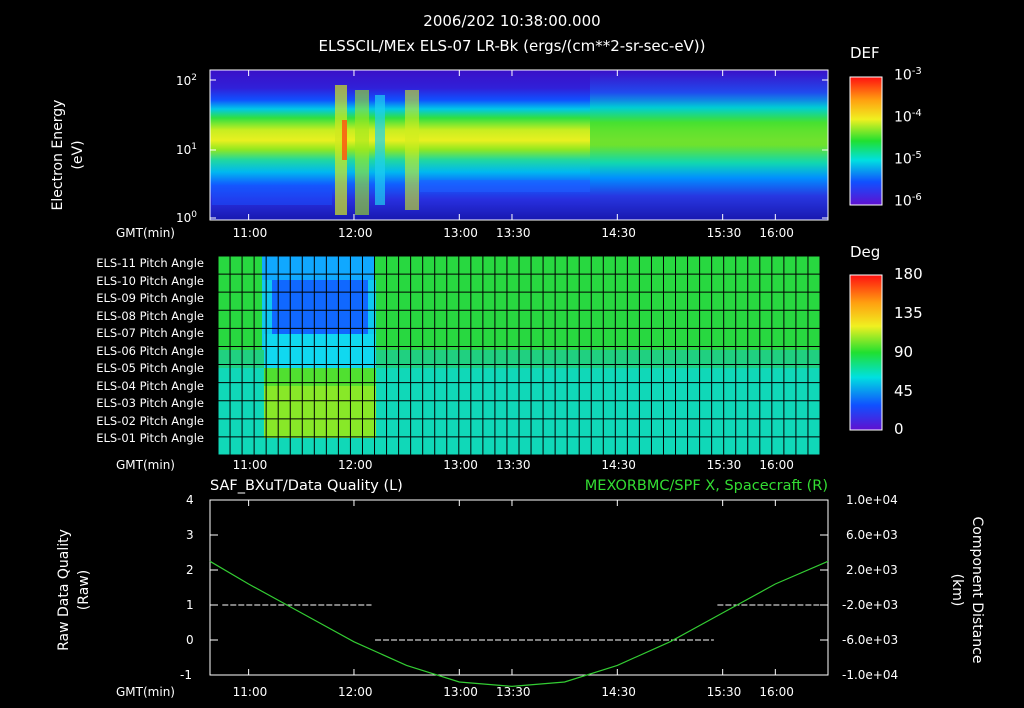 Image resolution: width=1024 pixels, height=708 pixels. I want to click on p3-right-tick-3: -2.0e+03, so click(870, 605).